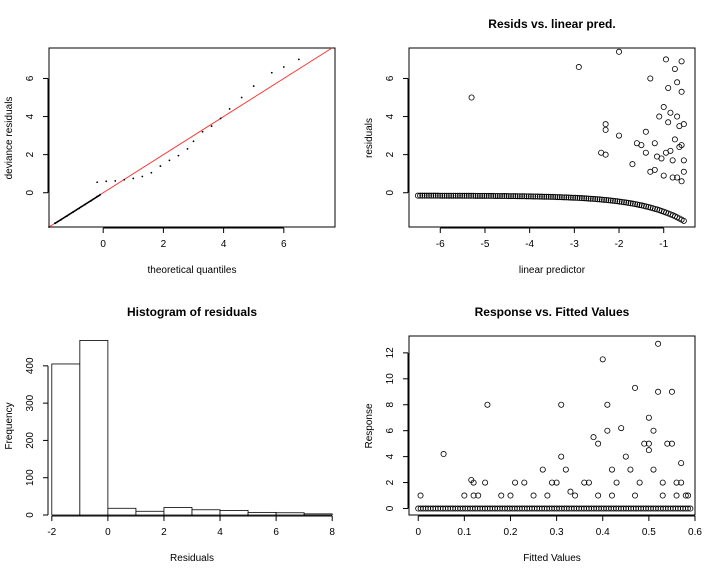 The image size is (720, 576). What do you see at coordinates (390, 193) in the screenshot?
I see `resid-y-tick-label: 0` at bounding box center [390, 193].